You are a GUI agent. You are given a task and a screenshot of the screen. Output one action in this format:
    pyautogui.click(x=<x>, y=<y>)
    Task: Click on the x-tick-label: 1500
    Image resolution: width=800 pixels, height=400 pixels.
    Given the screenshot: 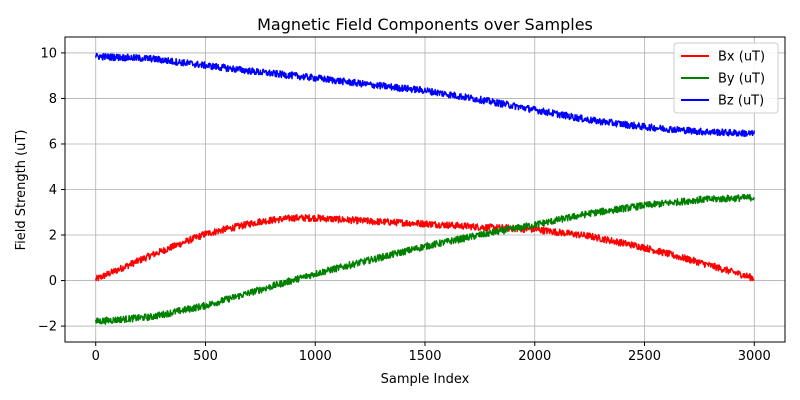 What is the action you would take?
    pyautogui.click(x=424, y=356)
    